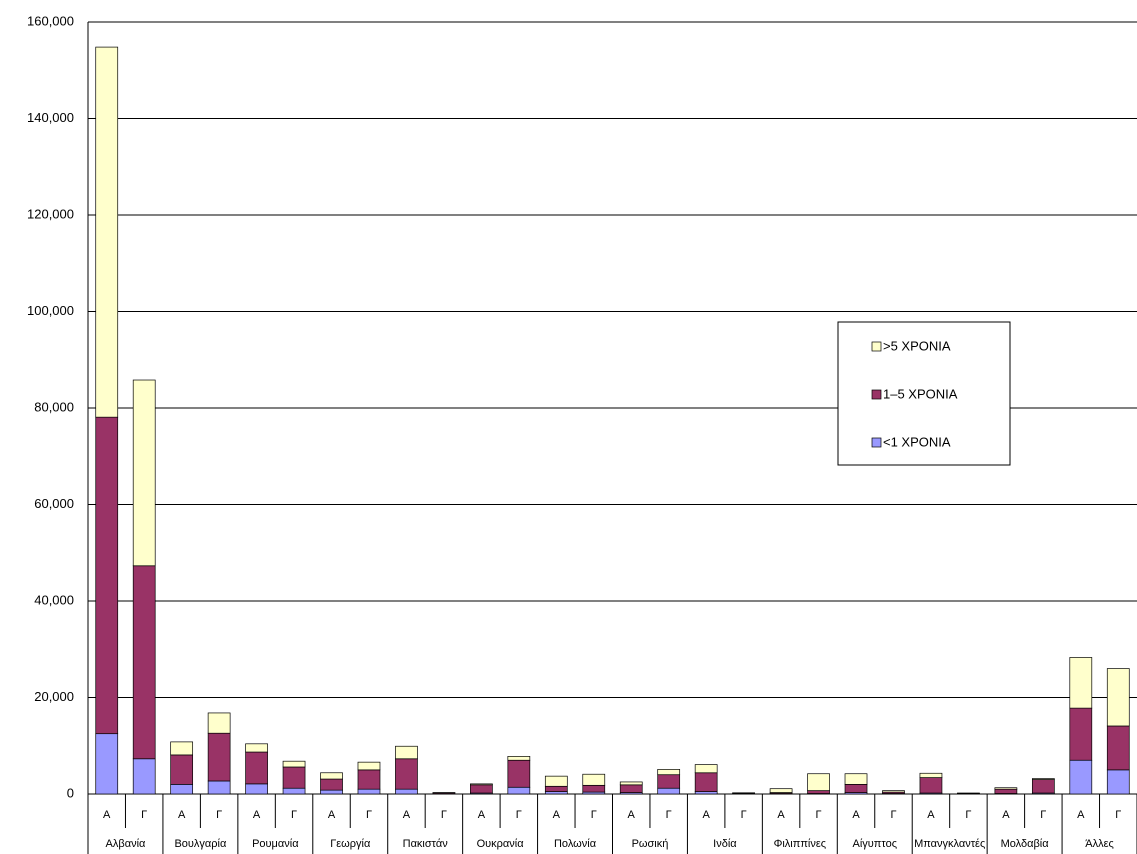 This screenshot has height=854, width=1137. What do you see at coordinates (875, 844) in the screenshot?
I see `x-group-label: Αίγυπτος` at bounding box center [875, 844].